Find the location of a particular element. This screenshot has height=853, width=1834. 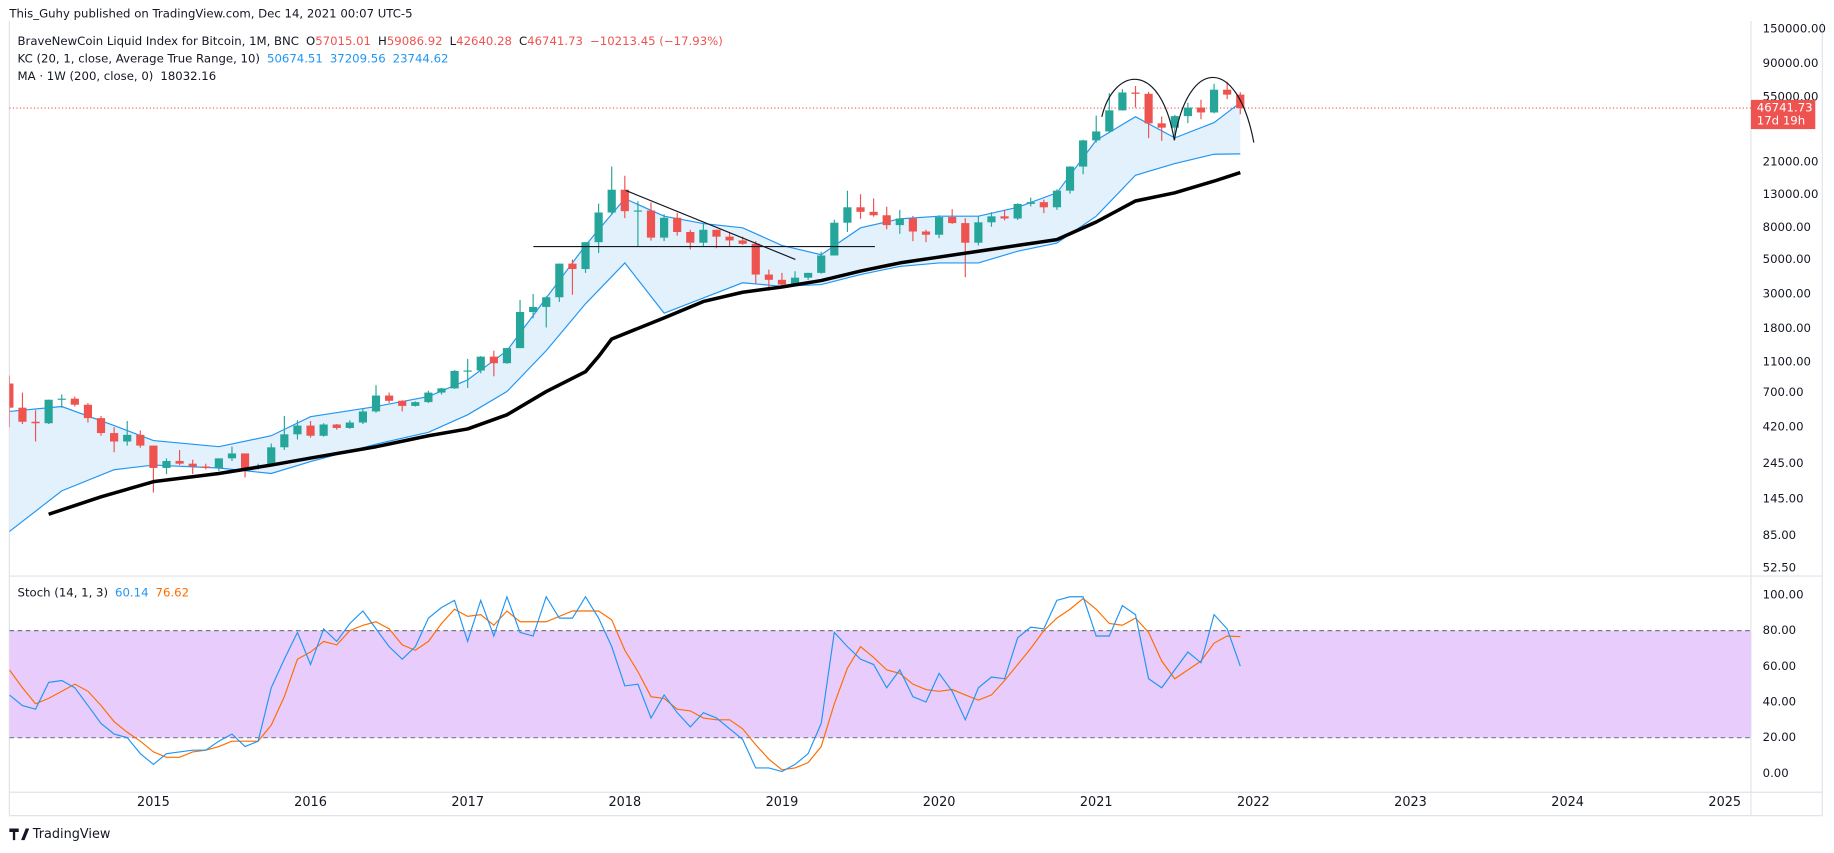

price-label: 46741.73 is located at coordinates (1785, 108).